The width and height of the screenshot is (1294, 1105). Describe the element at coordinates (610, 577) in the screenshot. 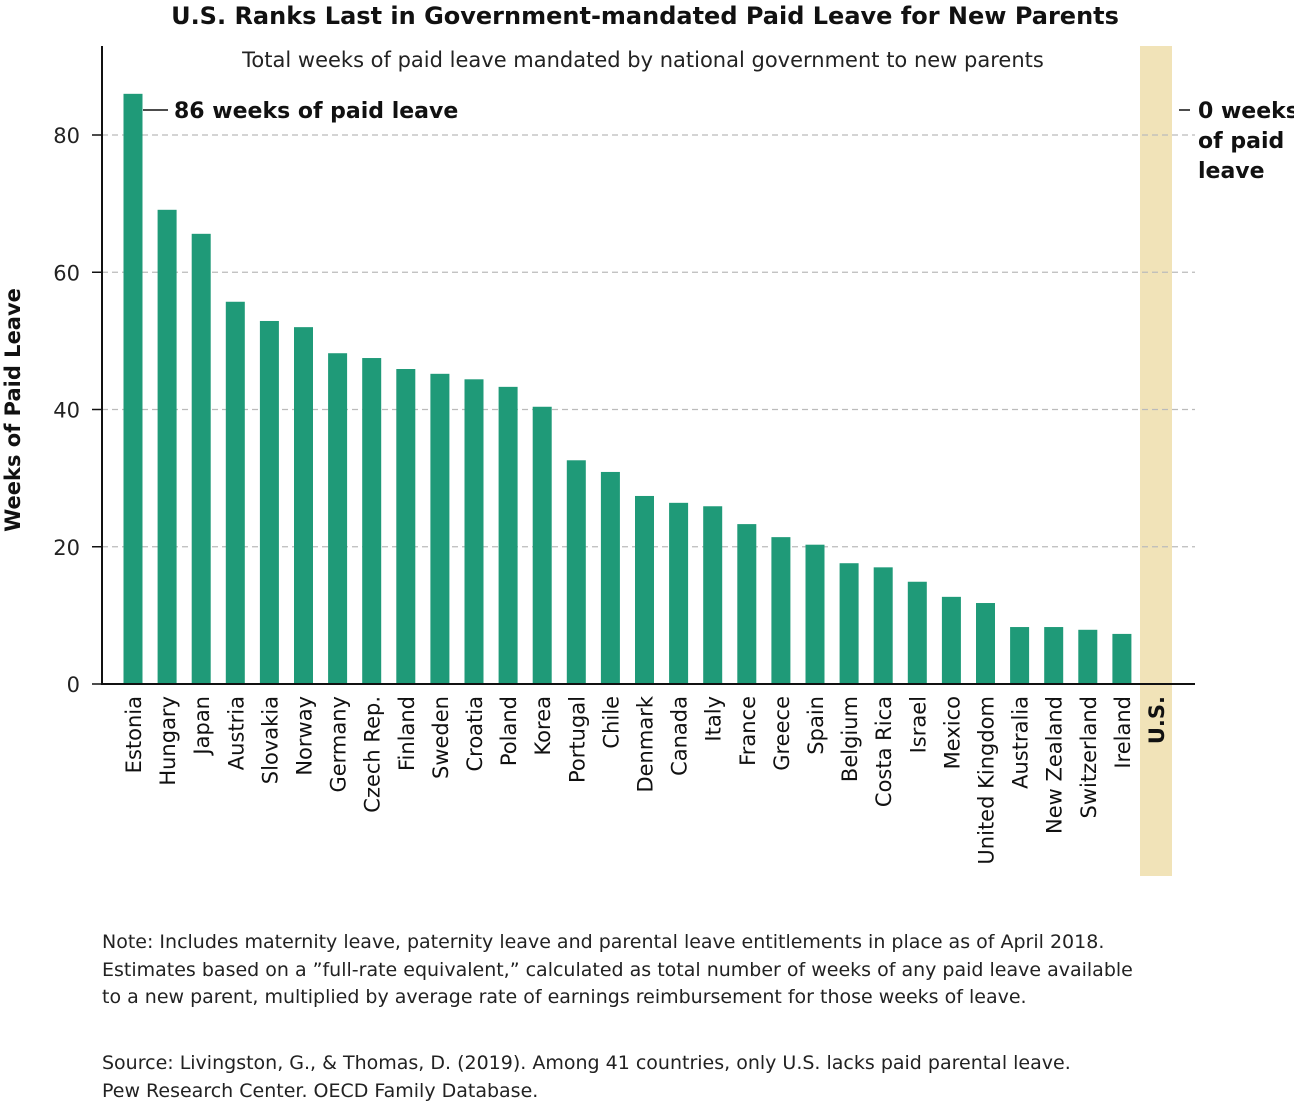

I see `bar-chile` at that location.